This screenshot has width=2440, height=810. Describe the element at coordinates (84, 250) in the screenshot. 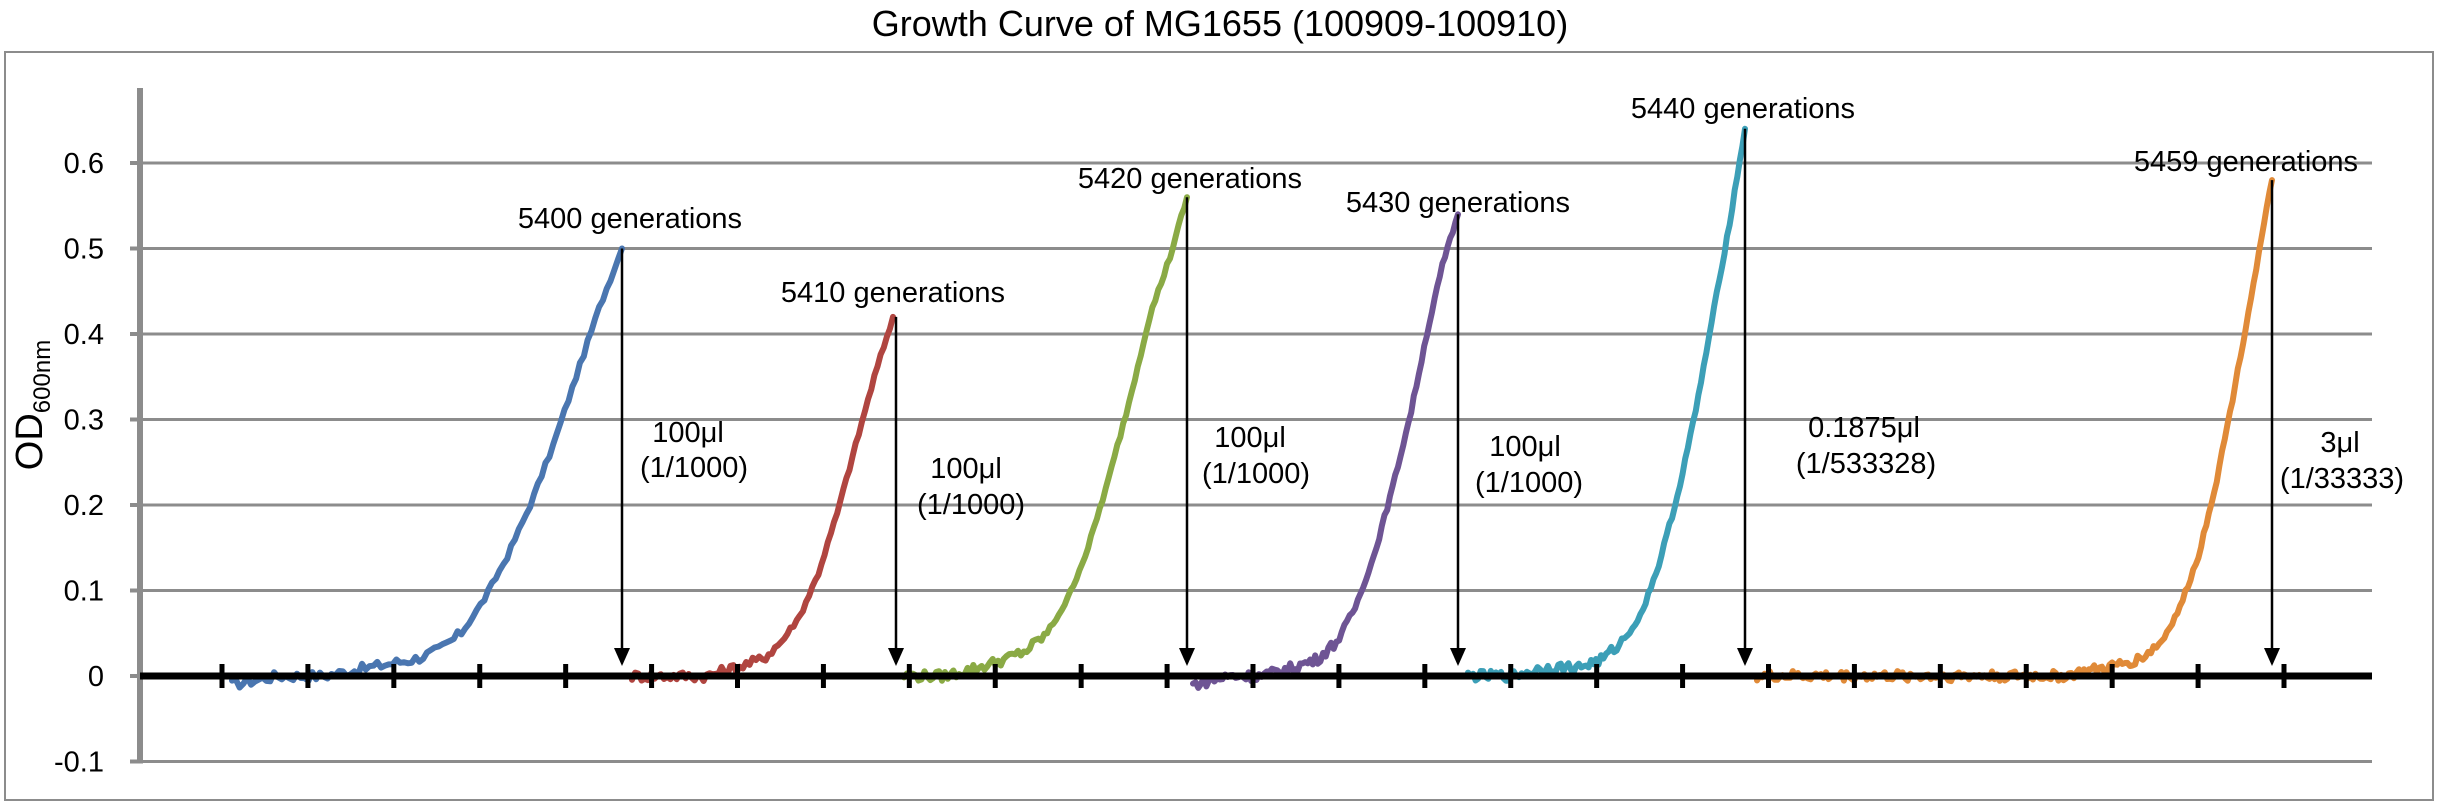

I see `y-tick-label: 0.5` at that location.